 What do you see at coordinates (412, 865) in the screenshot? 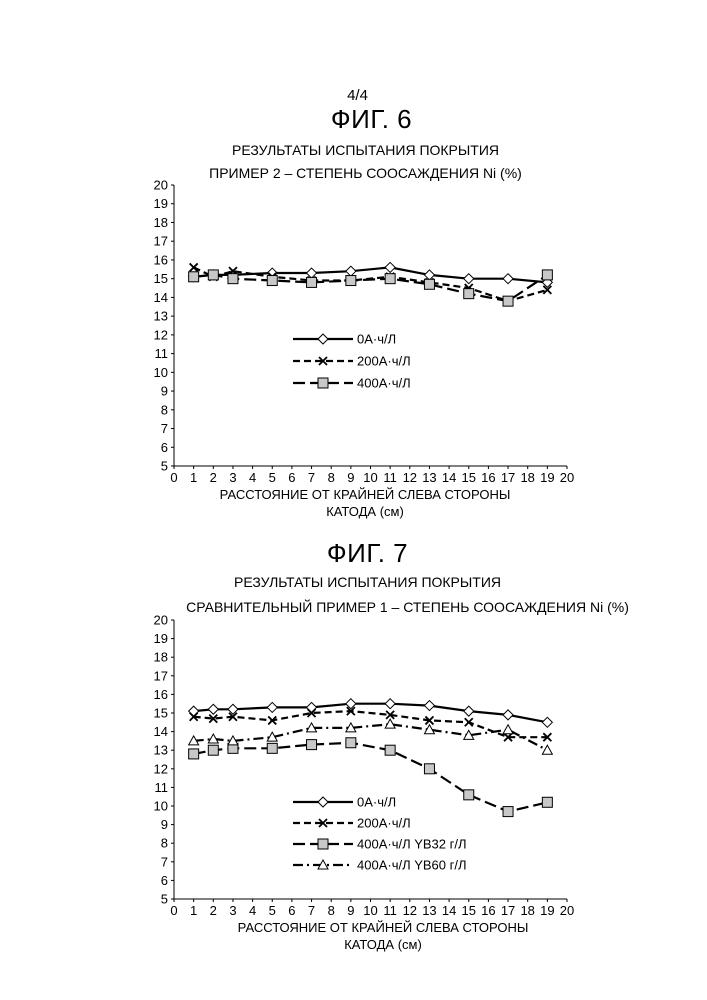
I see `legend-label: 400А·ч/Л YB60 г/Л` at bounding box center [412, 865].